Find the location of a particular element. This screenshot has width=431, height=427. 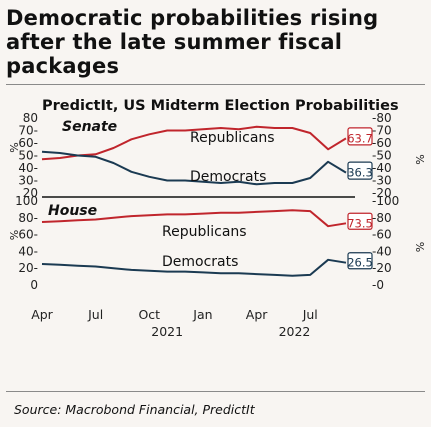

y-tick-label-left: 50- is located at coordinates (28, 156).